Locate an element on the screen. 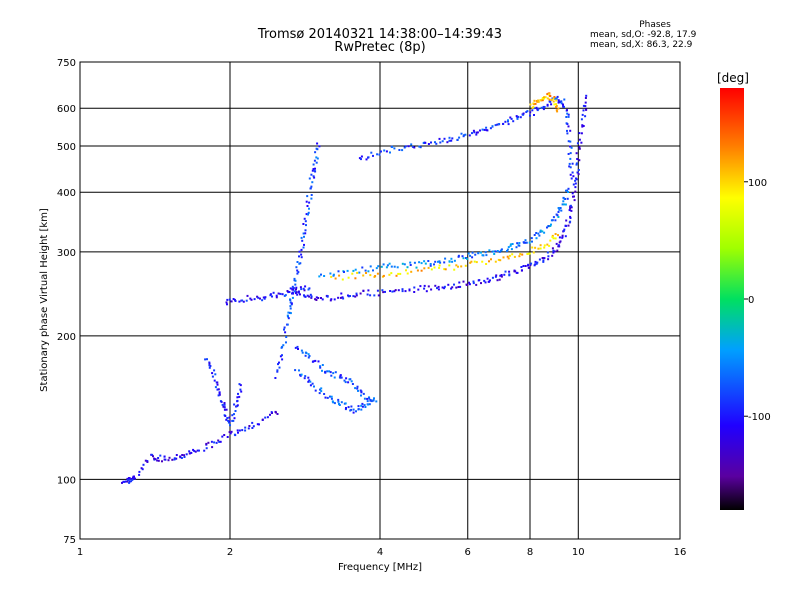  phases-header: Phases is located at coordinates (655, 25).